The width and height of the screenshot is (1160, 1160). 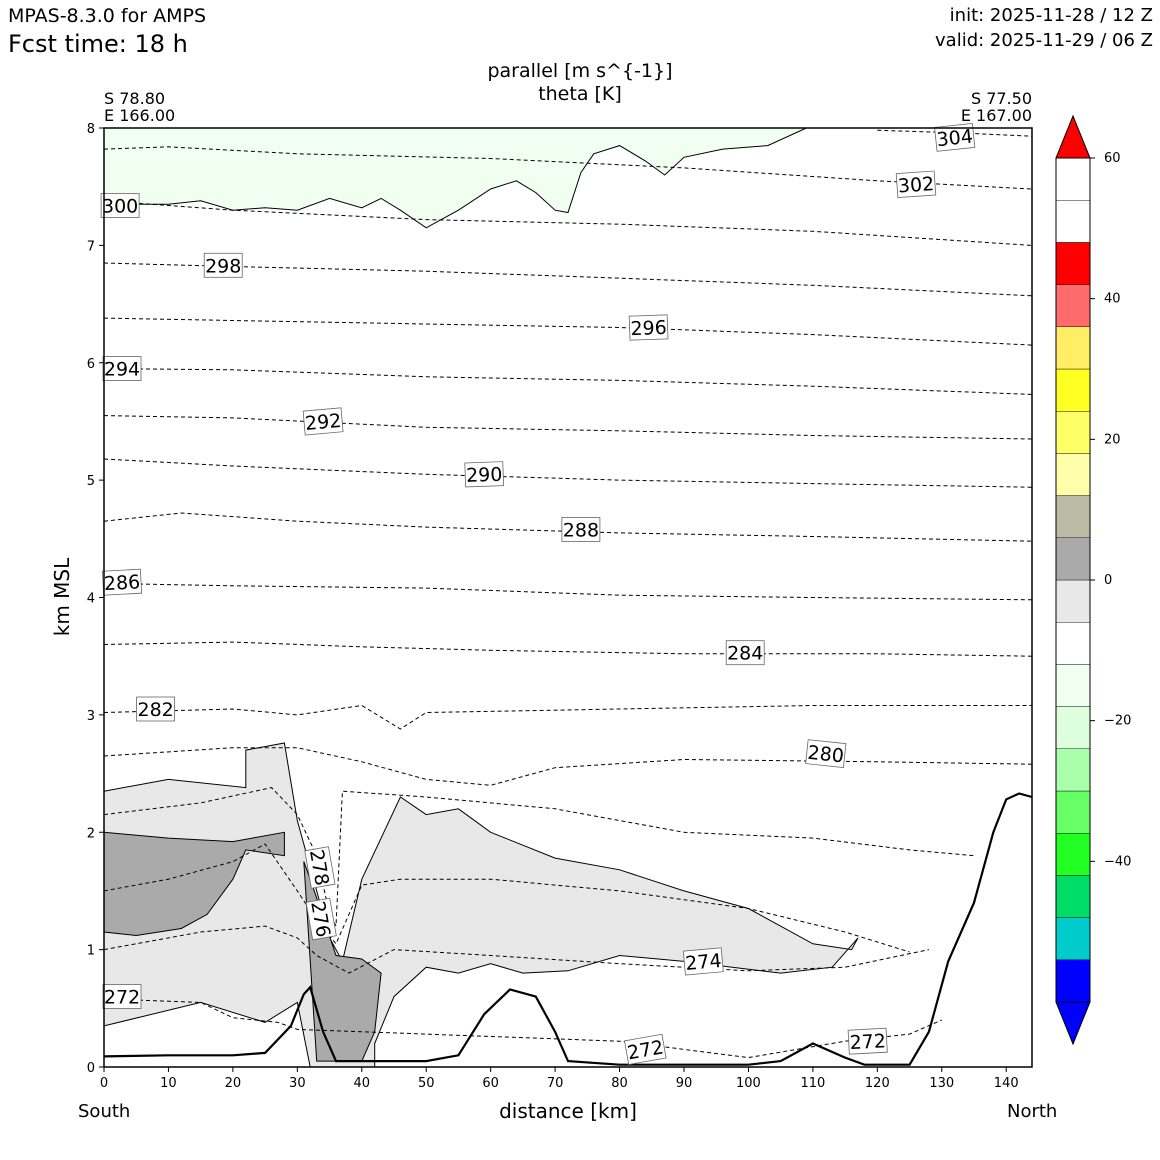 I want to click on theta-label-278: 278, so click(x=320, y=867).